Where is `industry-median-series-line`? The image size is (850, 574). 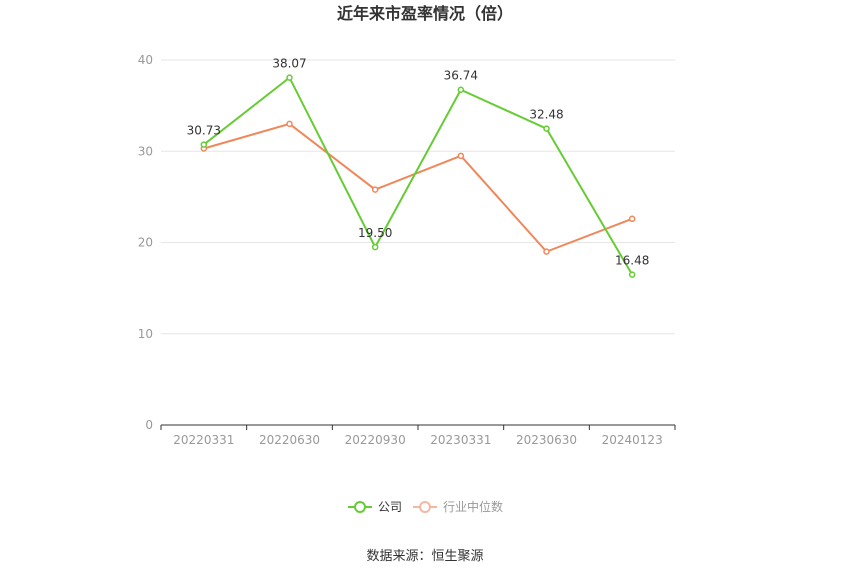 industry-median-series-line is located at coordinates (418, 187).